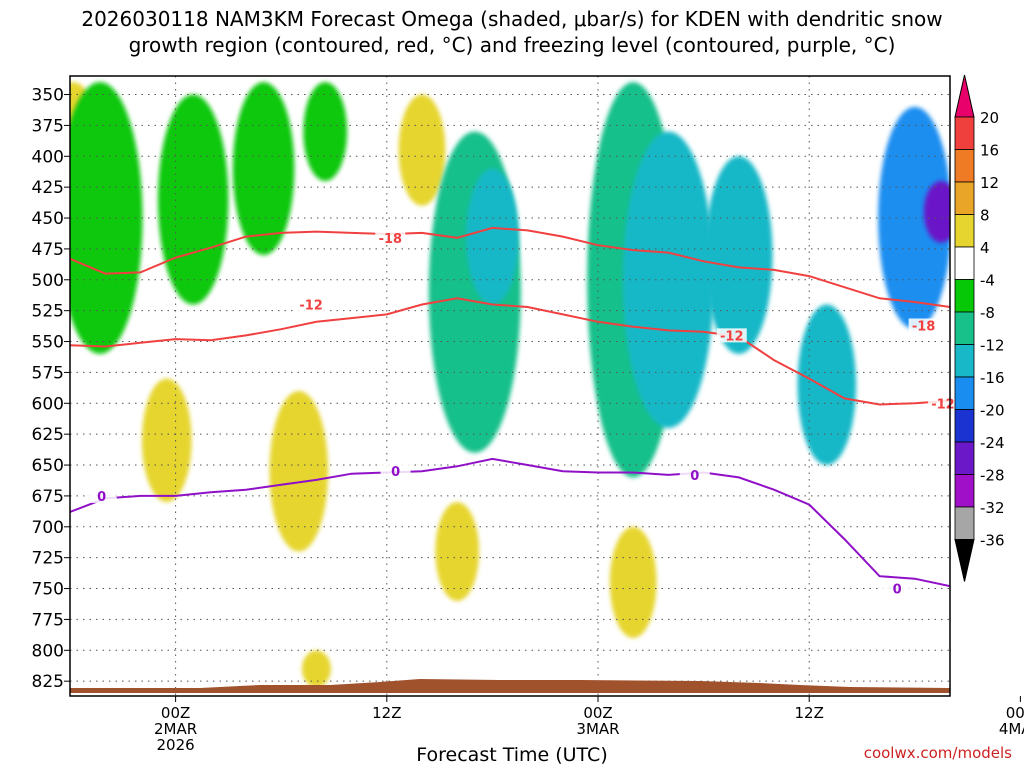 Image resolution: width=1024 pixels, height=768 pixels. Describe the element at coordinates (989, 183) in the screenshot. I see `colorbar-label-2: 12` at that location.